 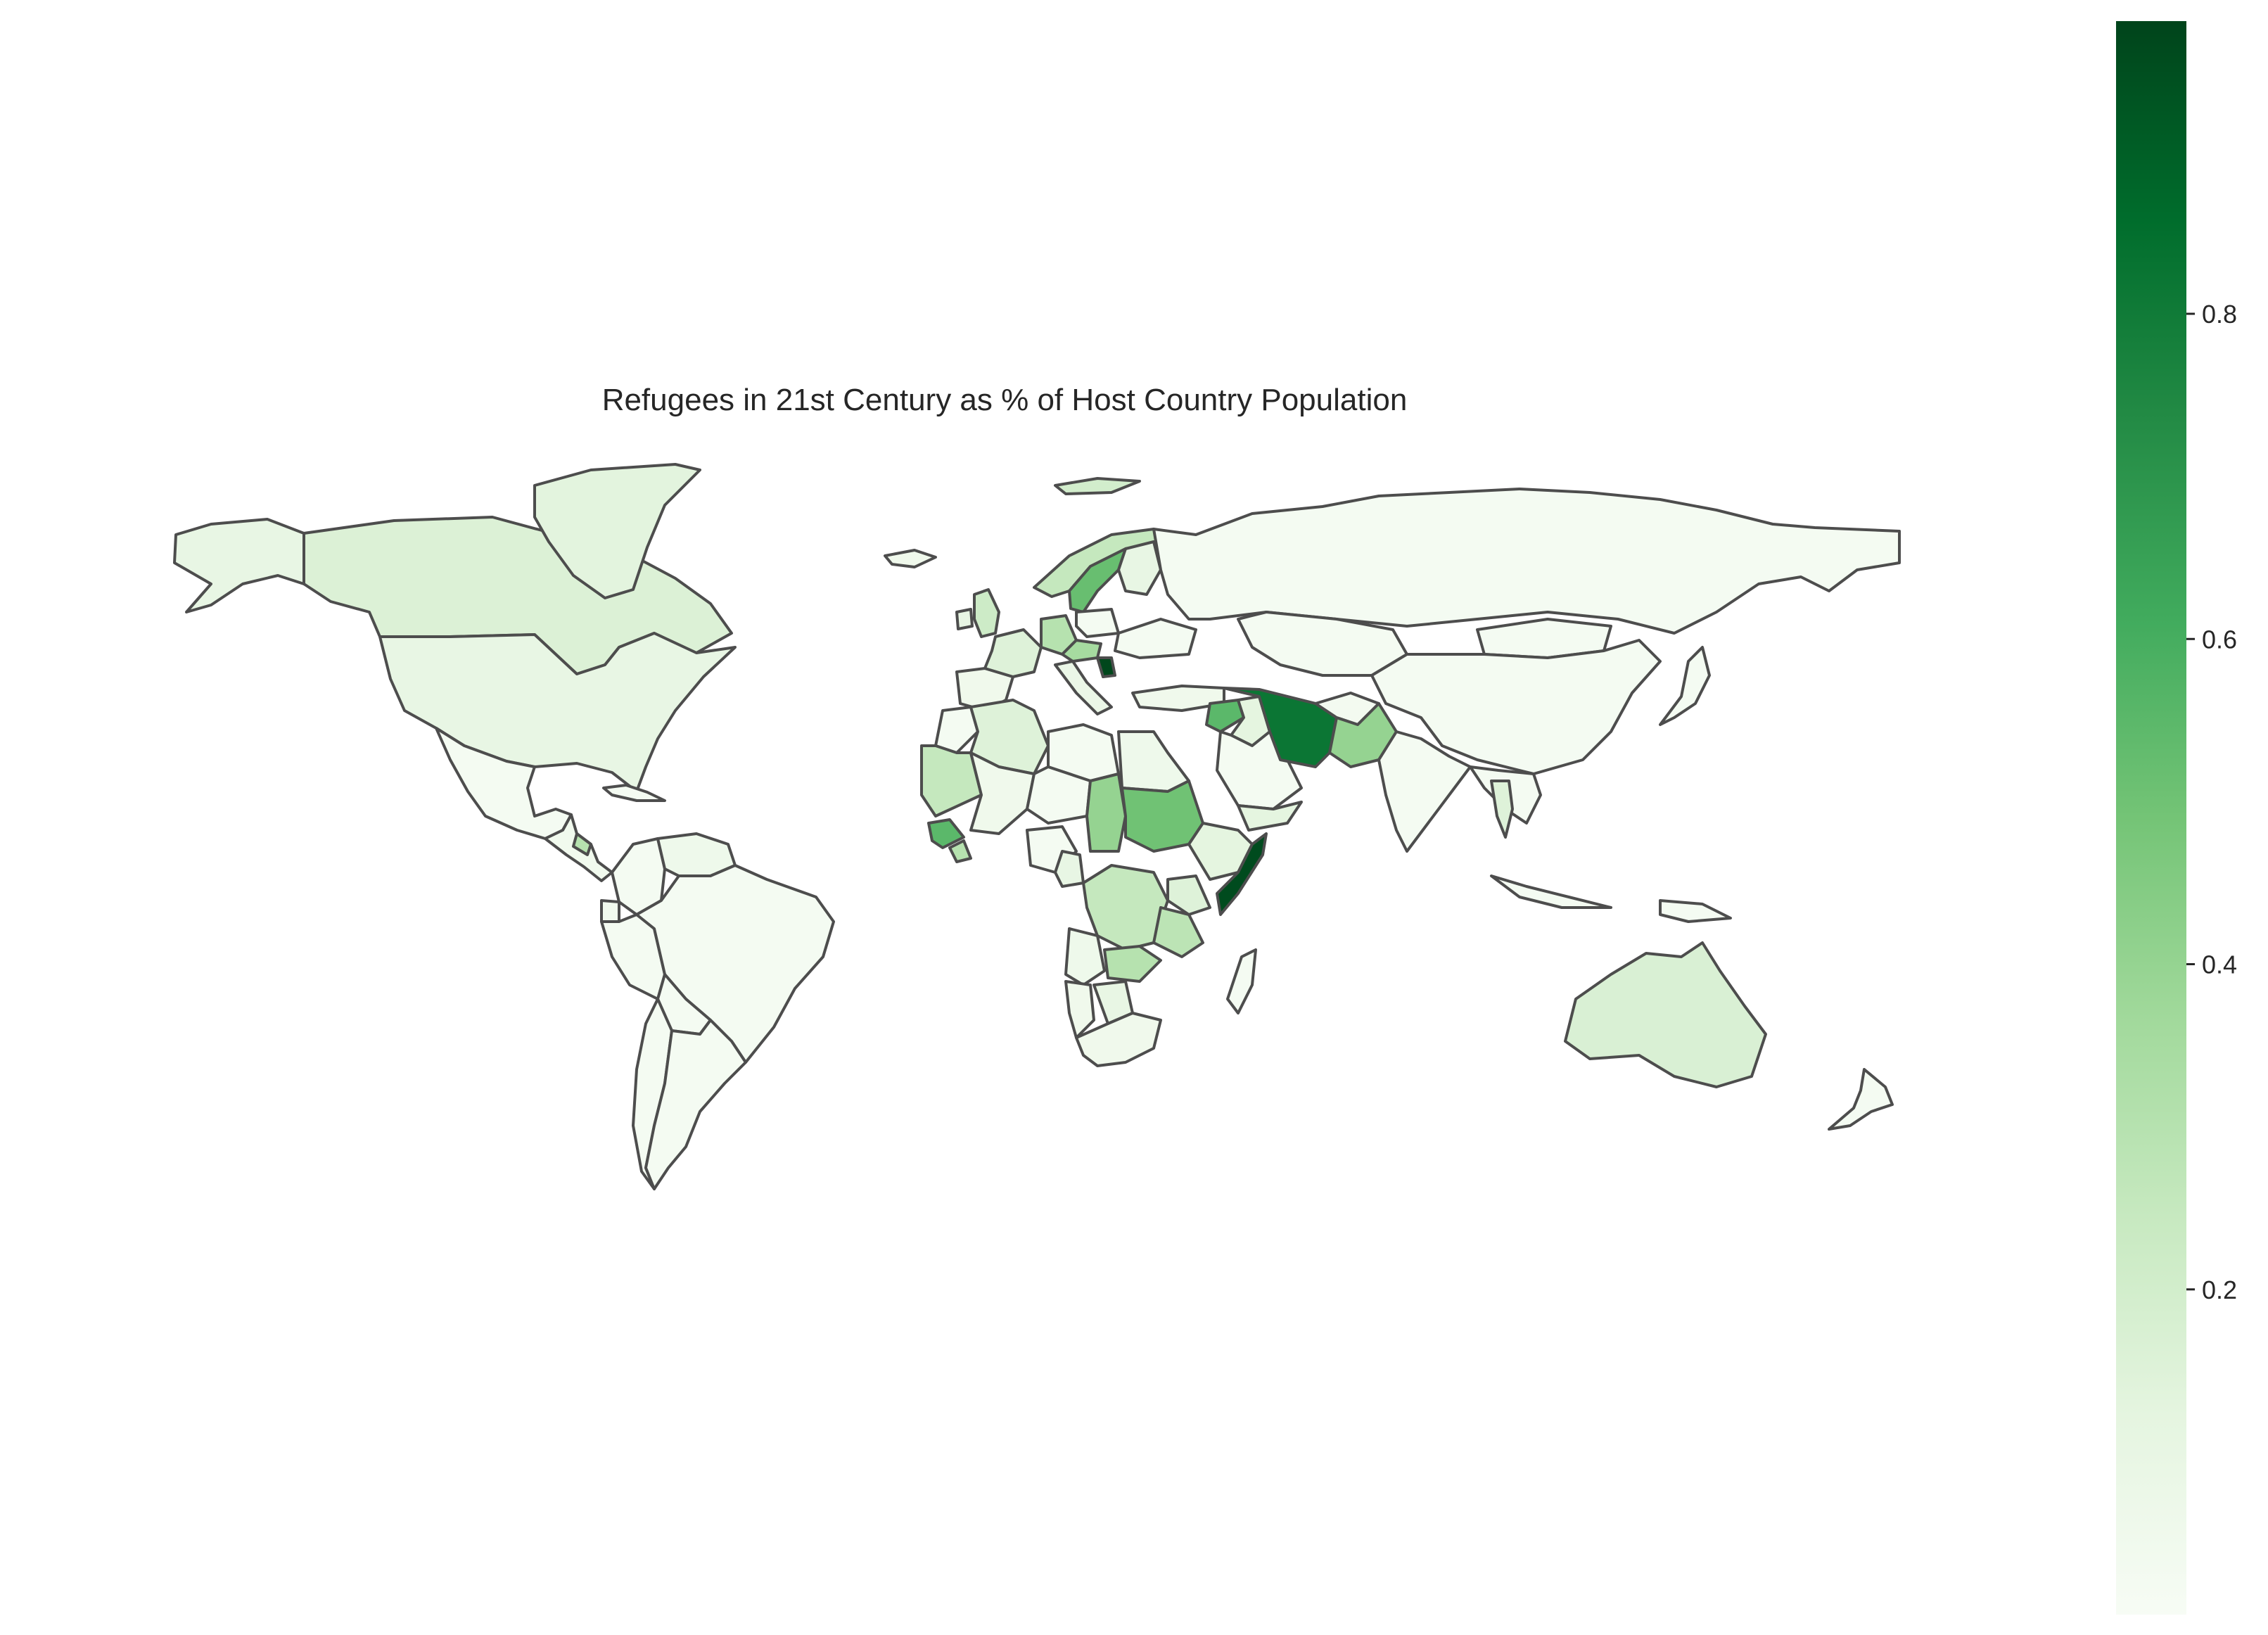 I want to click on country-yemen, so click(x=1270, y=816).